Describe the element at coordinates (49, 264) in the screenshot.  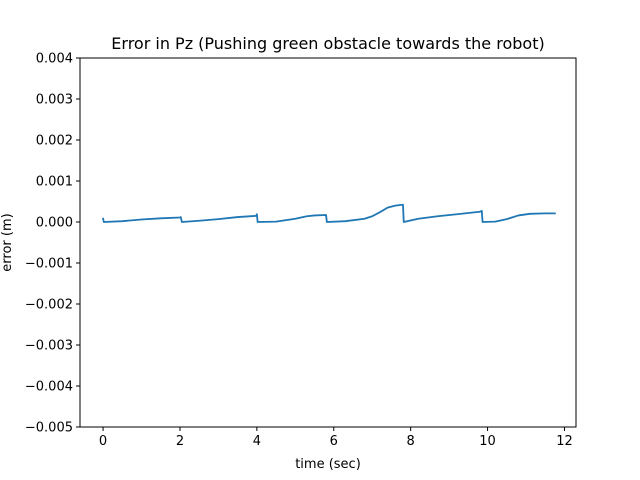
I see `y-tick-label: −0.001` at that location.